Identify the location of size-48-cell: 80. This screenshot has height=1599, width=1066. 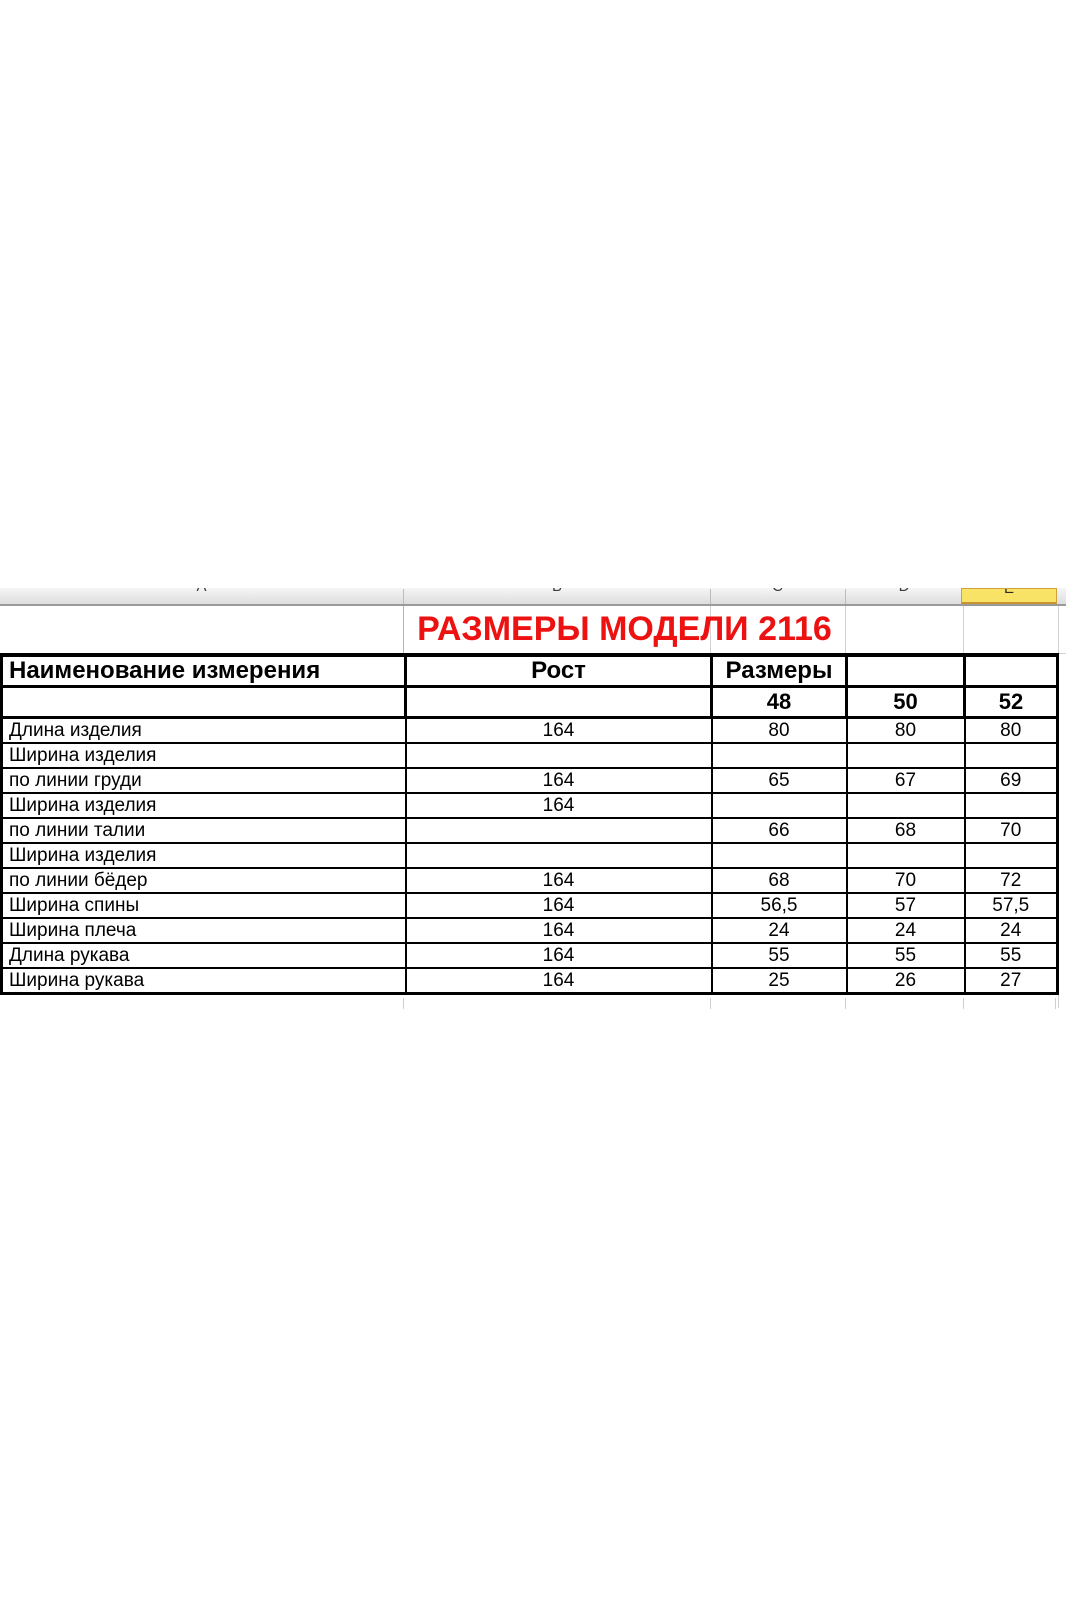
(779, 730).